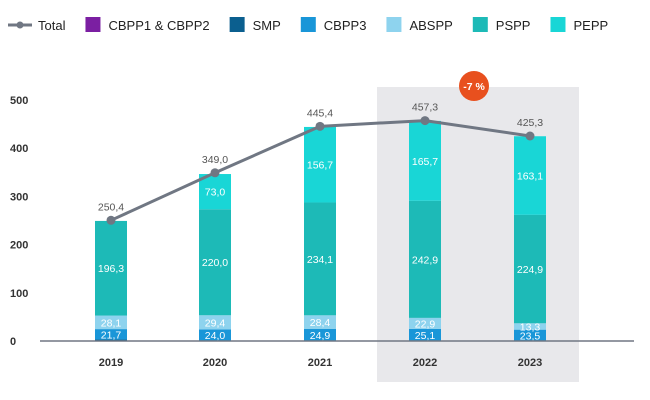 The width and height of the screenshot is (650, 400). I want to click on legend-label-smp: SMP, so click(267, 25).